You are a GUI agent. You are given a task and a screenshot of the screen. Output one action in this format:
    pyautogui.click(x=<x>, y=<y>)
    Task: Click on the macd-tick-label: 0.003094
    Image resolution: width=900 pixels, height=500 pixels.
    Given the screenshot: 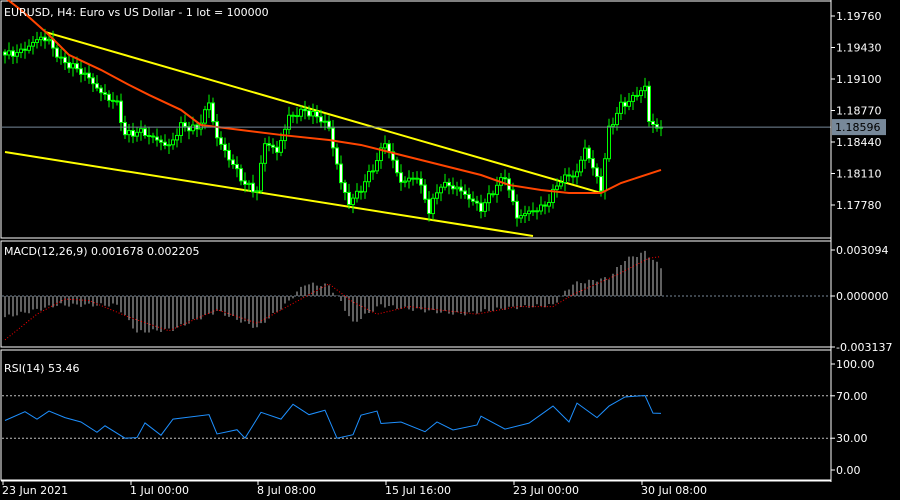 What is the action you would take?
    pyautogui.click(x=862, y=250)
    